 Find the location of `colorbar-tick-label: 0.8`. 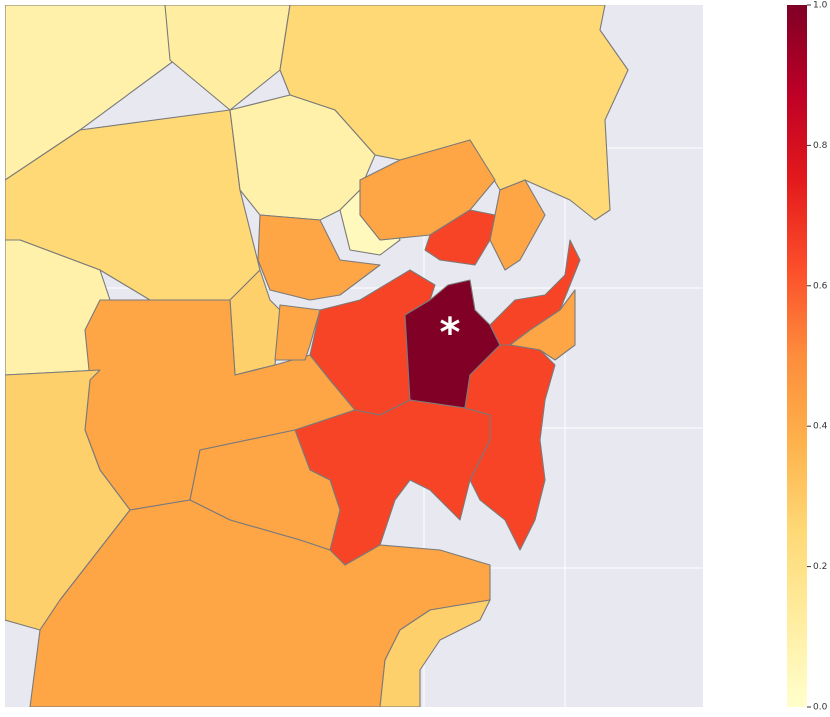

colorbar-tick-label: 0.8 is located at coordinates (820, 146).